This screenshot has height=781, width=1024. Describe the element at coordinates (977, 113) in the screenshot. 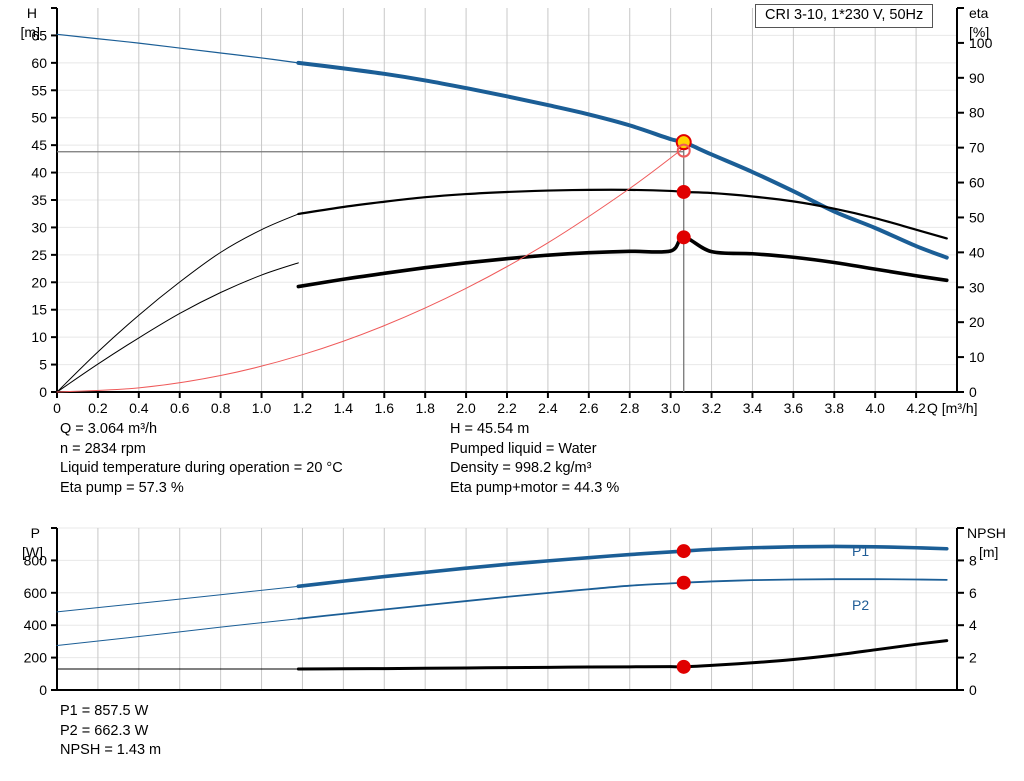

I see `y2-tick-label: 80` at that location.